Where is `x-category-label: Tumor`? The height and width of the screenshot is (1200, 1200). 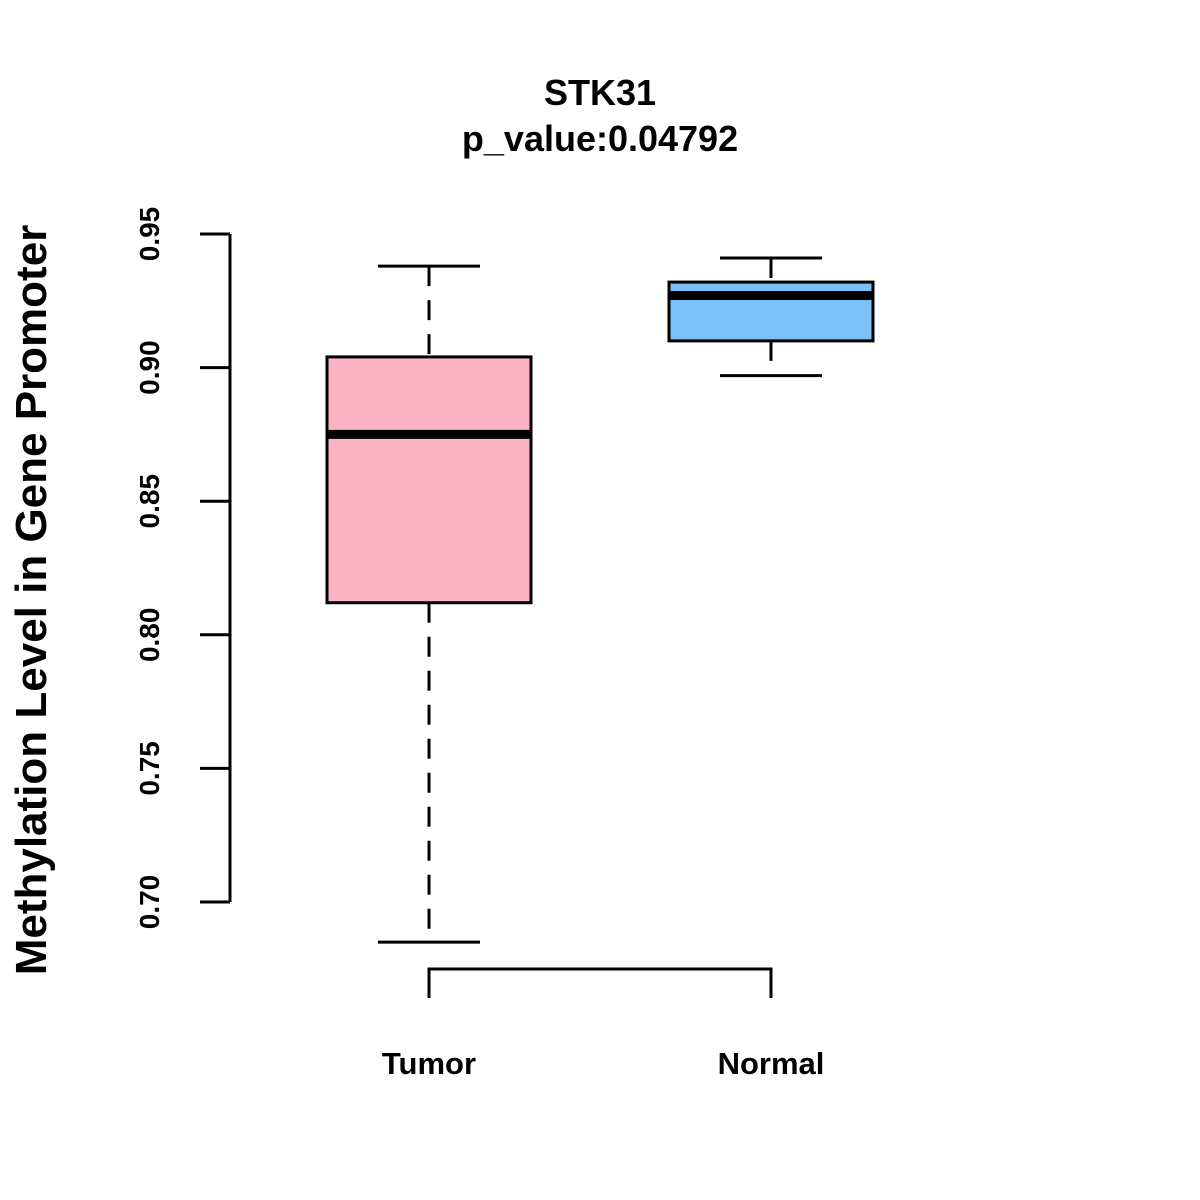
x-category-label: Tumor is located at coordinates (429, 1063).